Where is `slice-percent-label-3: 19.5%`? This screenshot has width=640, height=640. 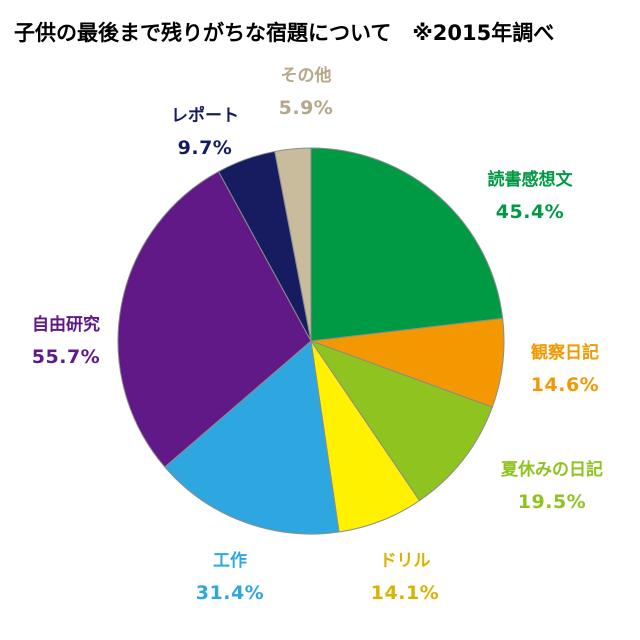 slice-percent-label-3: 19.5% is located at coordinates (552, 502).